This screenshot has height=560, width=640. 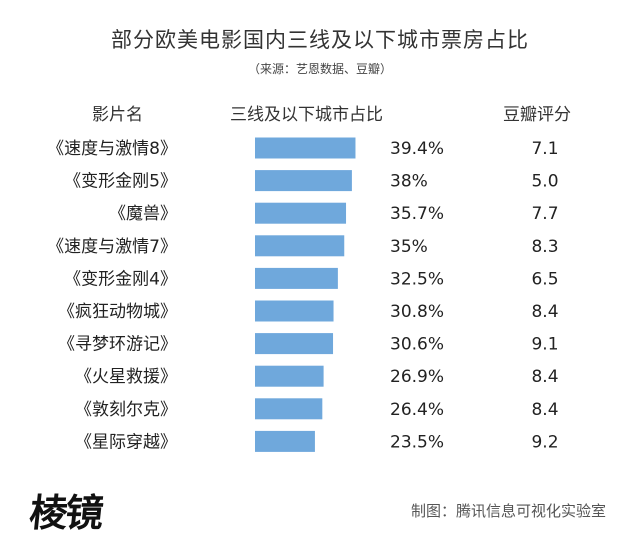 What do you see at coordinates (120, 182) in the screenshot?
I see `film-label: 《变形金刚5》` at bounding box center [120, 182].